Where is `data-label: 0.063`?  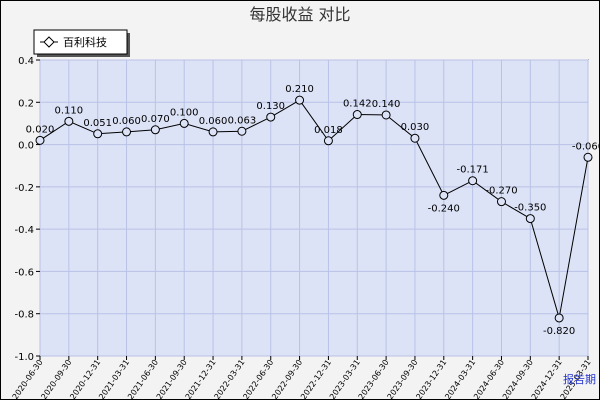 data-label: 0.063 is located at coordinates (242, 120).